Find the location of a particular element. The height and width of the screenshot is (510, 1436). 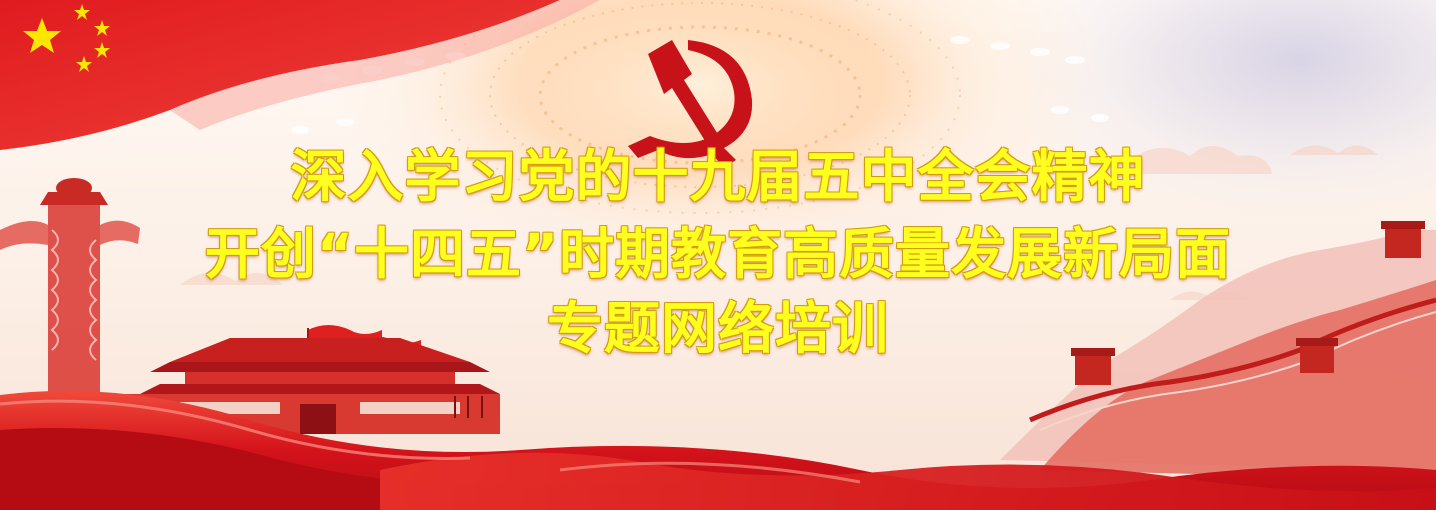

title-line-3: 专题网络培训 is located at coordinates (718, 330).